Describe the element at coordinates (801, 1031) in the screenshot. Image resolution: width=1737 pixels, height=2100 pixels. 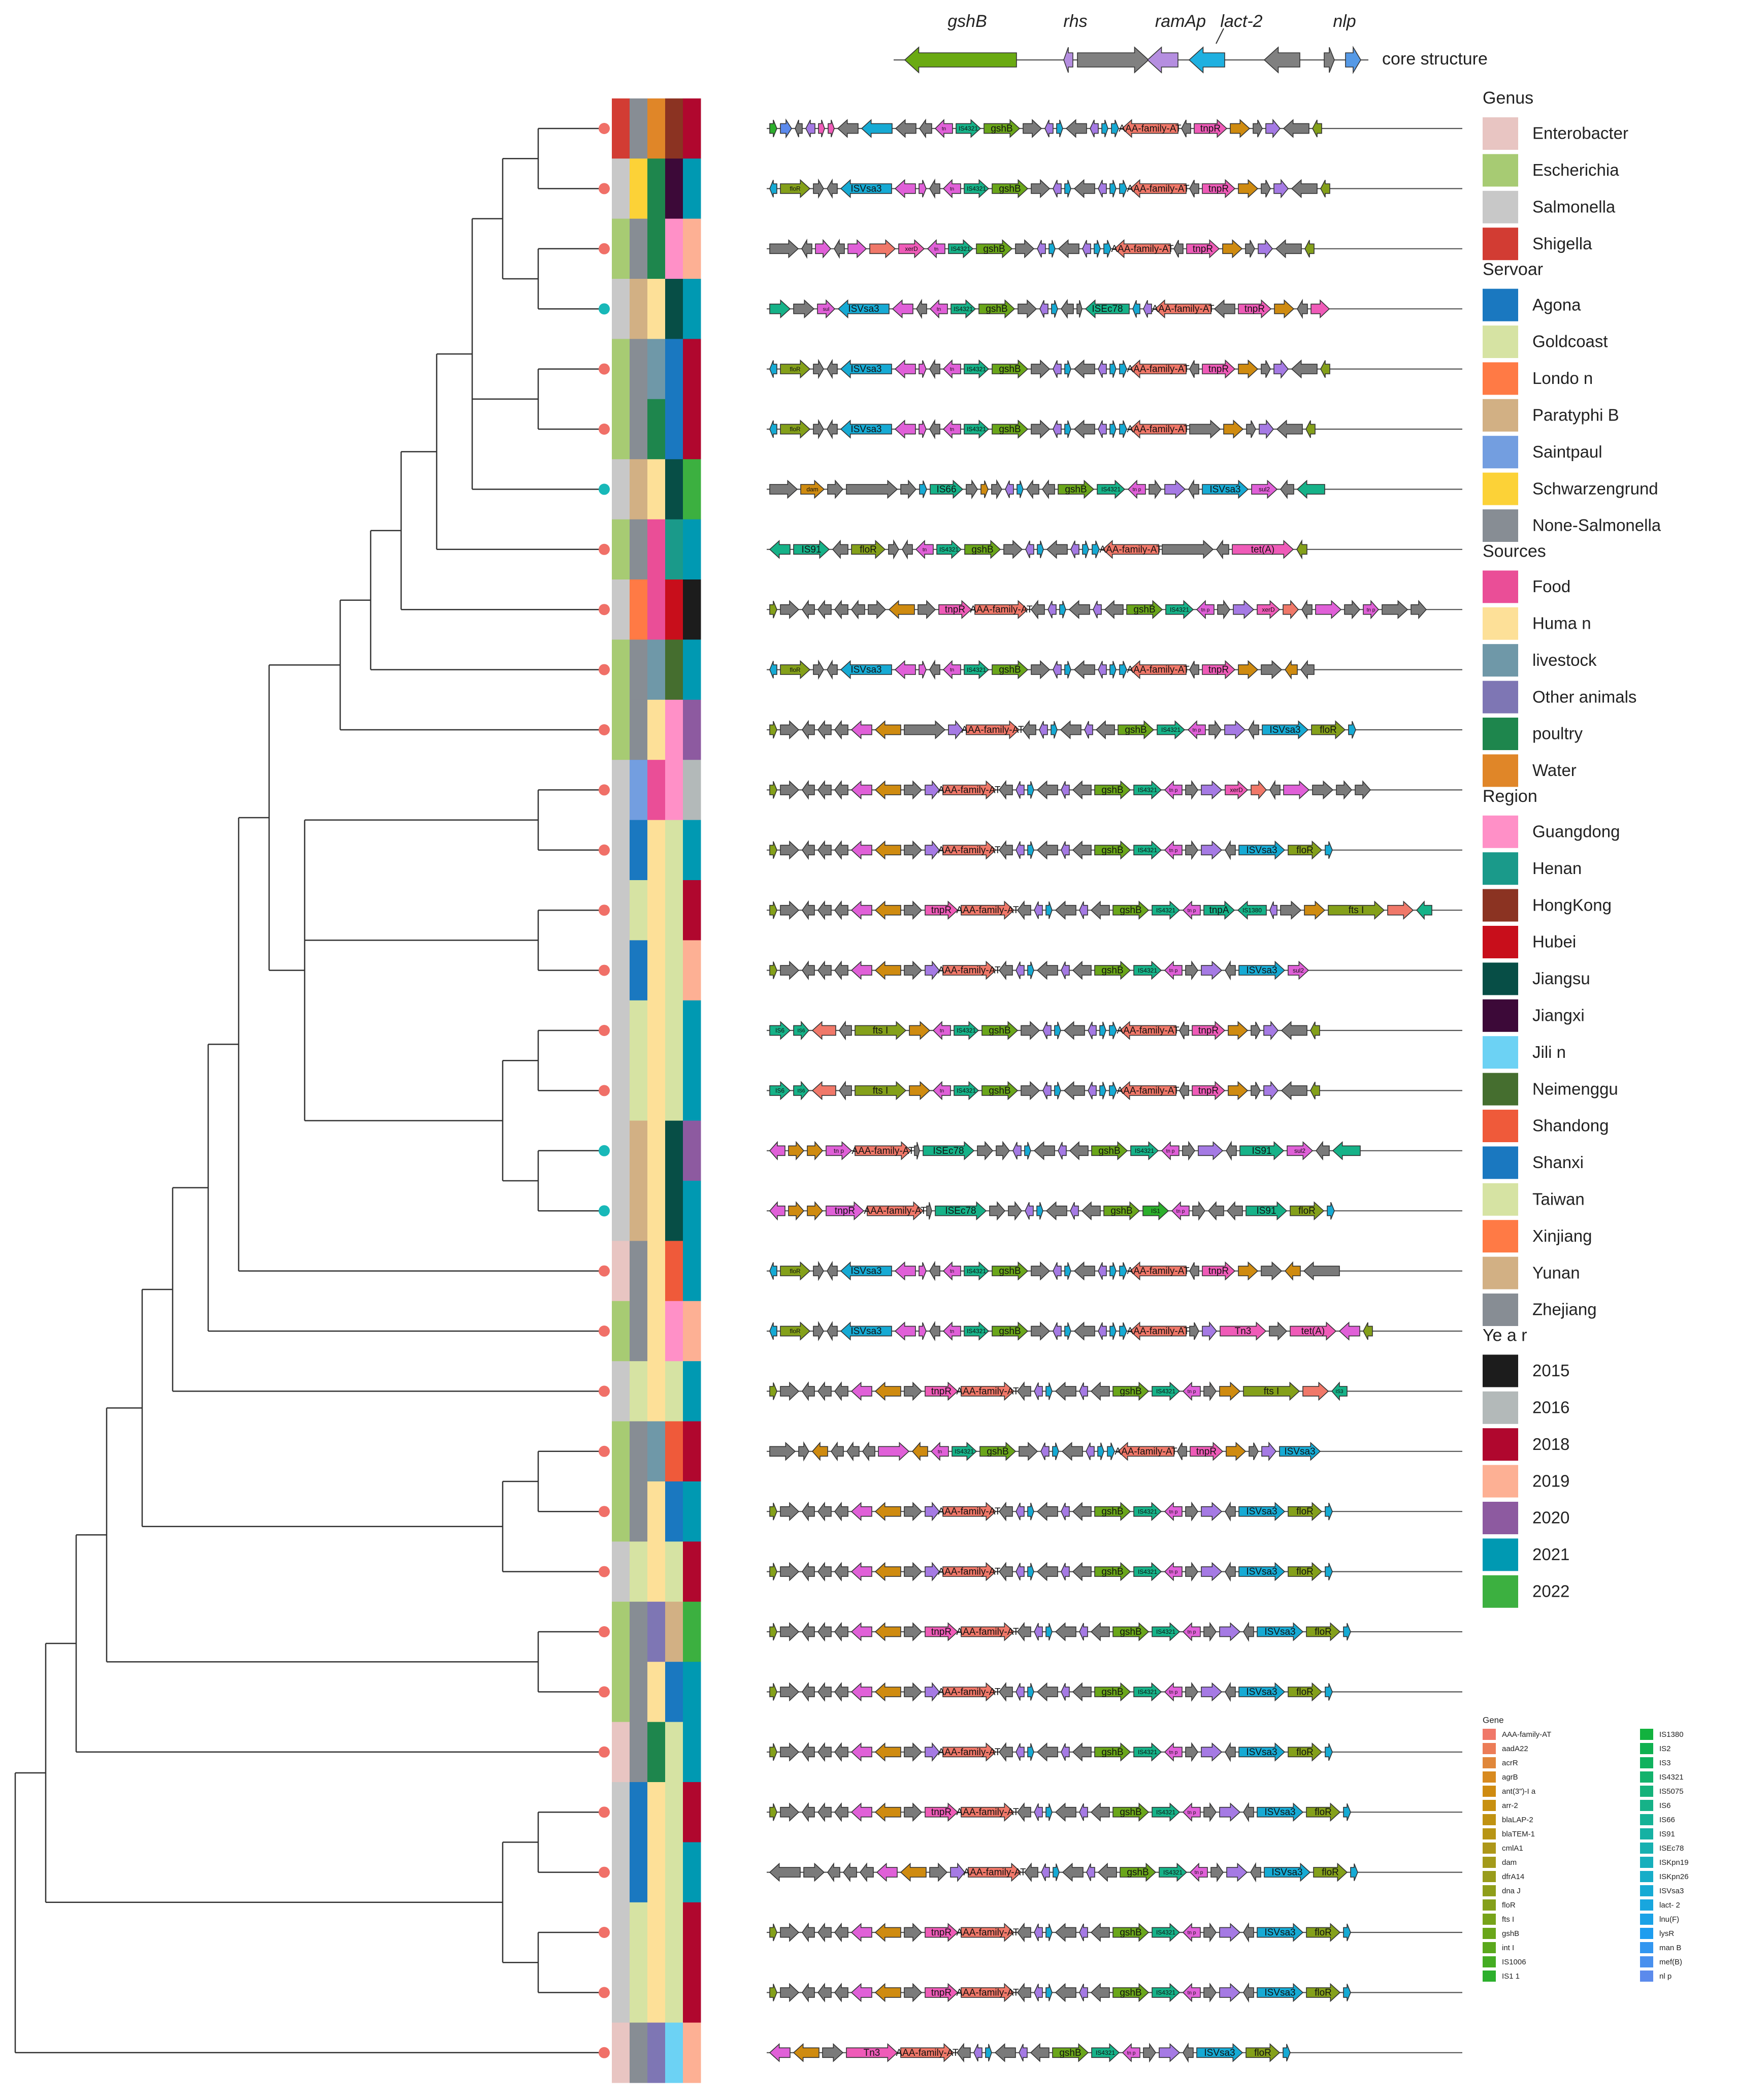
I see `gene-label: IS6` at that location.